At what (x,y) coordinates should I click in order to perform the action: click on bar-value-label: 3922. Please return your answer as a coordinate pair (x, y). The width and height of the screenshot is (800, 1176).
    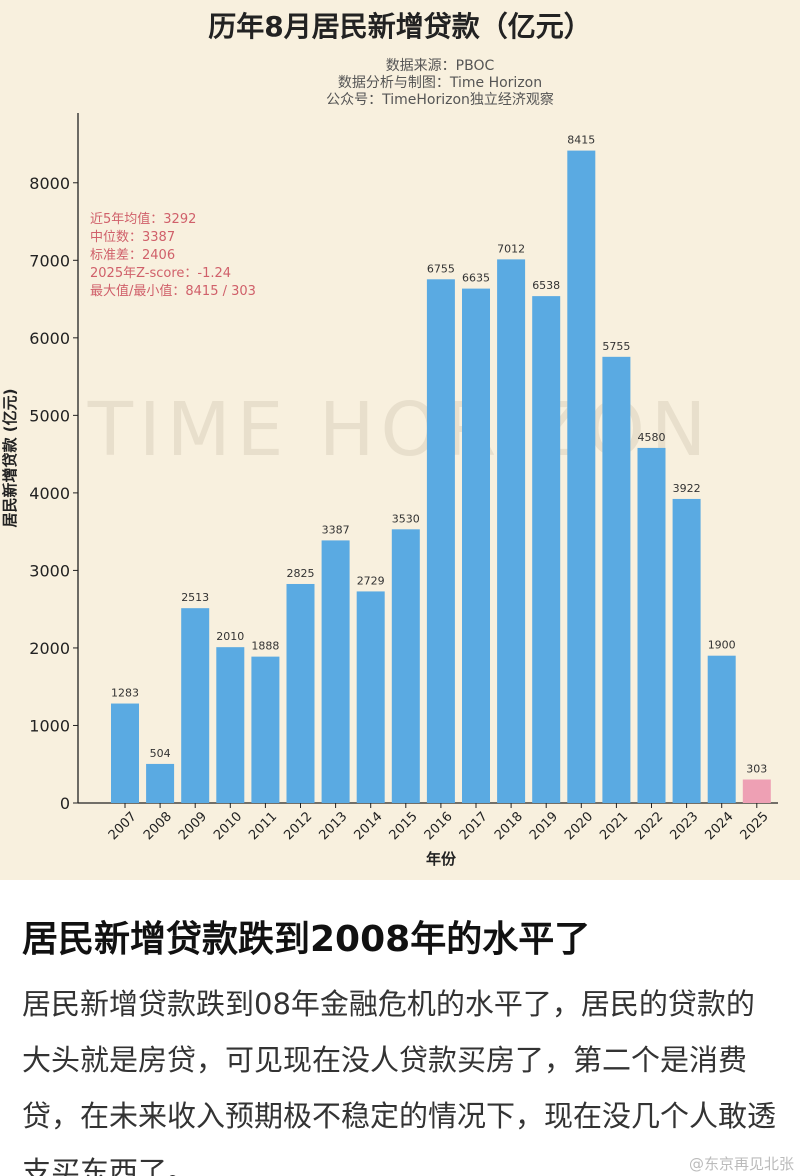
    Looking at the image, I should click on (687, 488).